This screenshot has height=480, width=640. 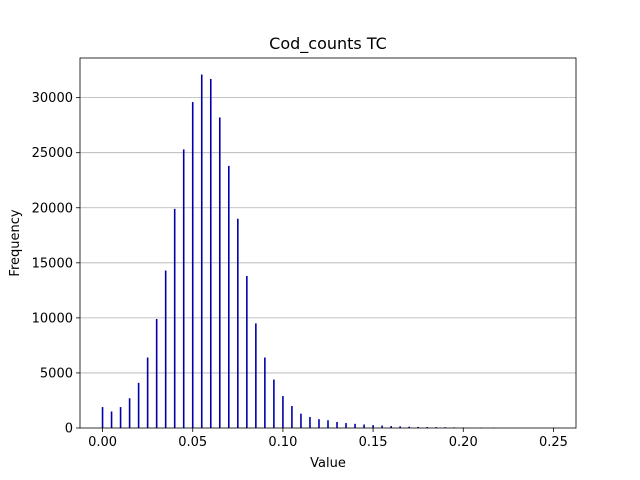 What do you see at coordinates (553, 442) in the screenshot?
I see `x-tick-label: 0.25` at bounding box center [553, 442].